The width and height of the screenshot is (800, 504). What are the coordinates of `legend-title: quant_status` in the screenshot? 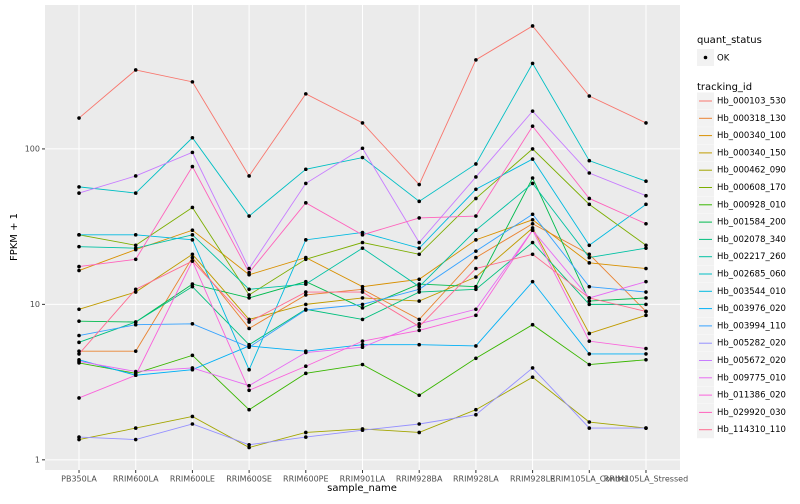 It's located at (729, 40).